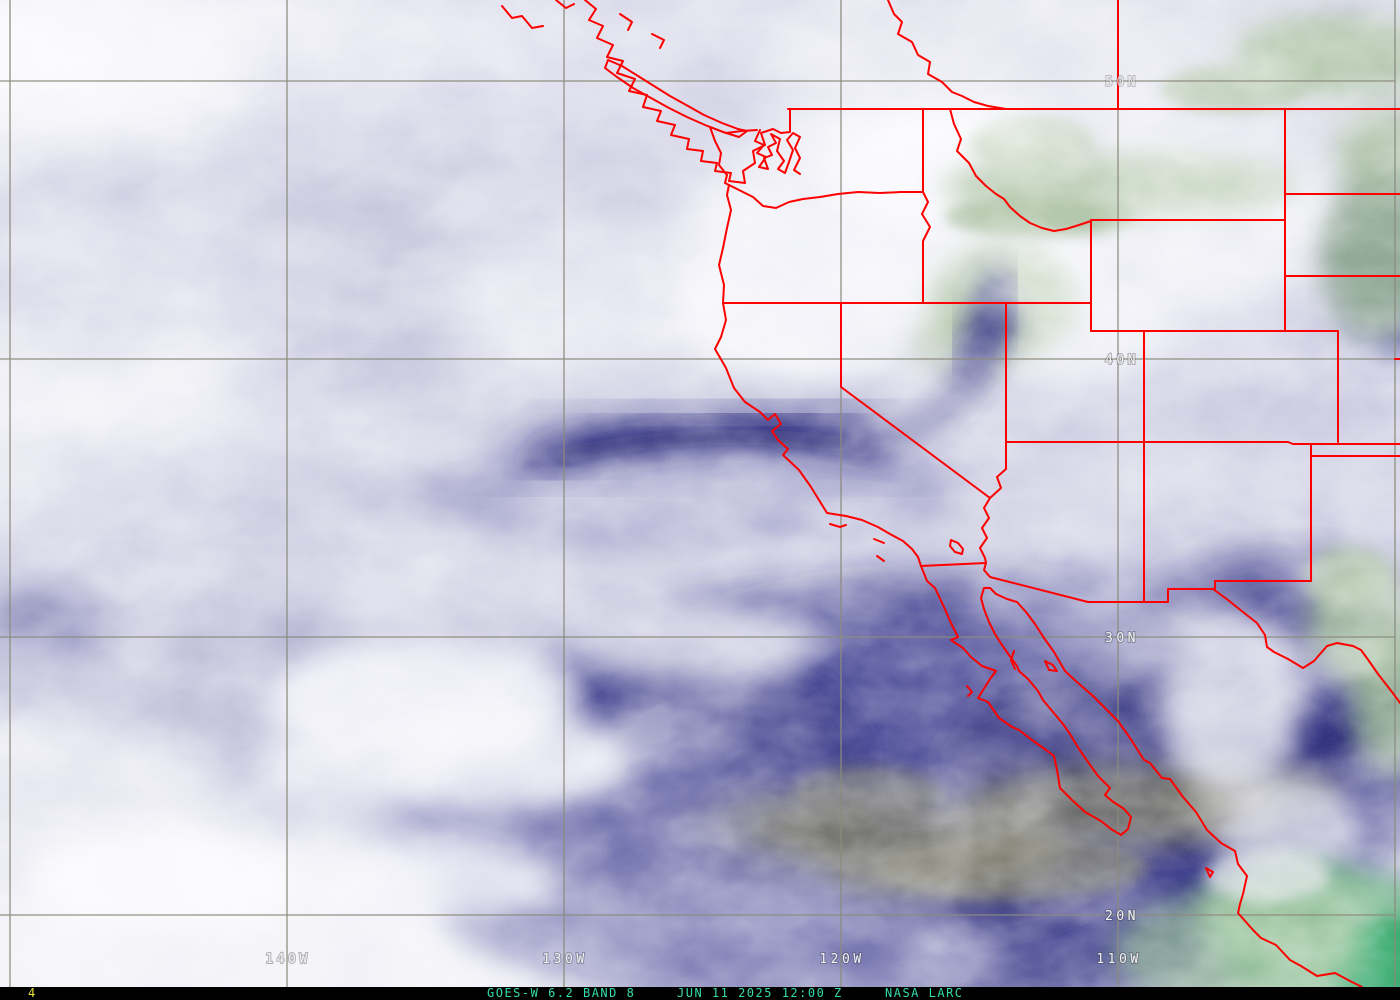 Image resolution: width=1400 pixels, height=1000 pixels. Describe the element at coordinates (676, 98) in the screenshot. I see `border-vancouver-island` at that location.